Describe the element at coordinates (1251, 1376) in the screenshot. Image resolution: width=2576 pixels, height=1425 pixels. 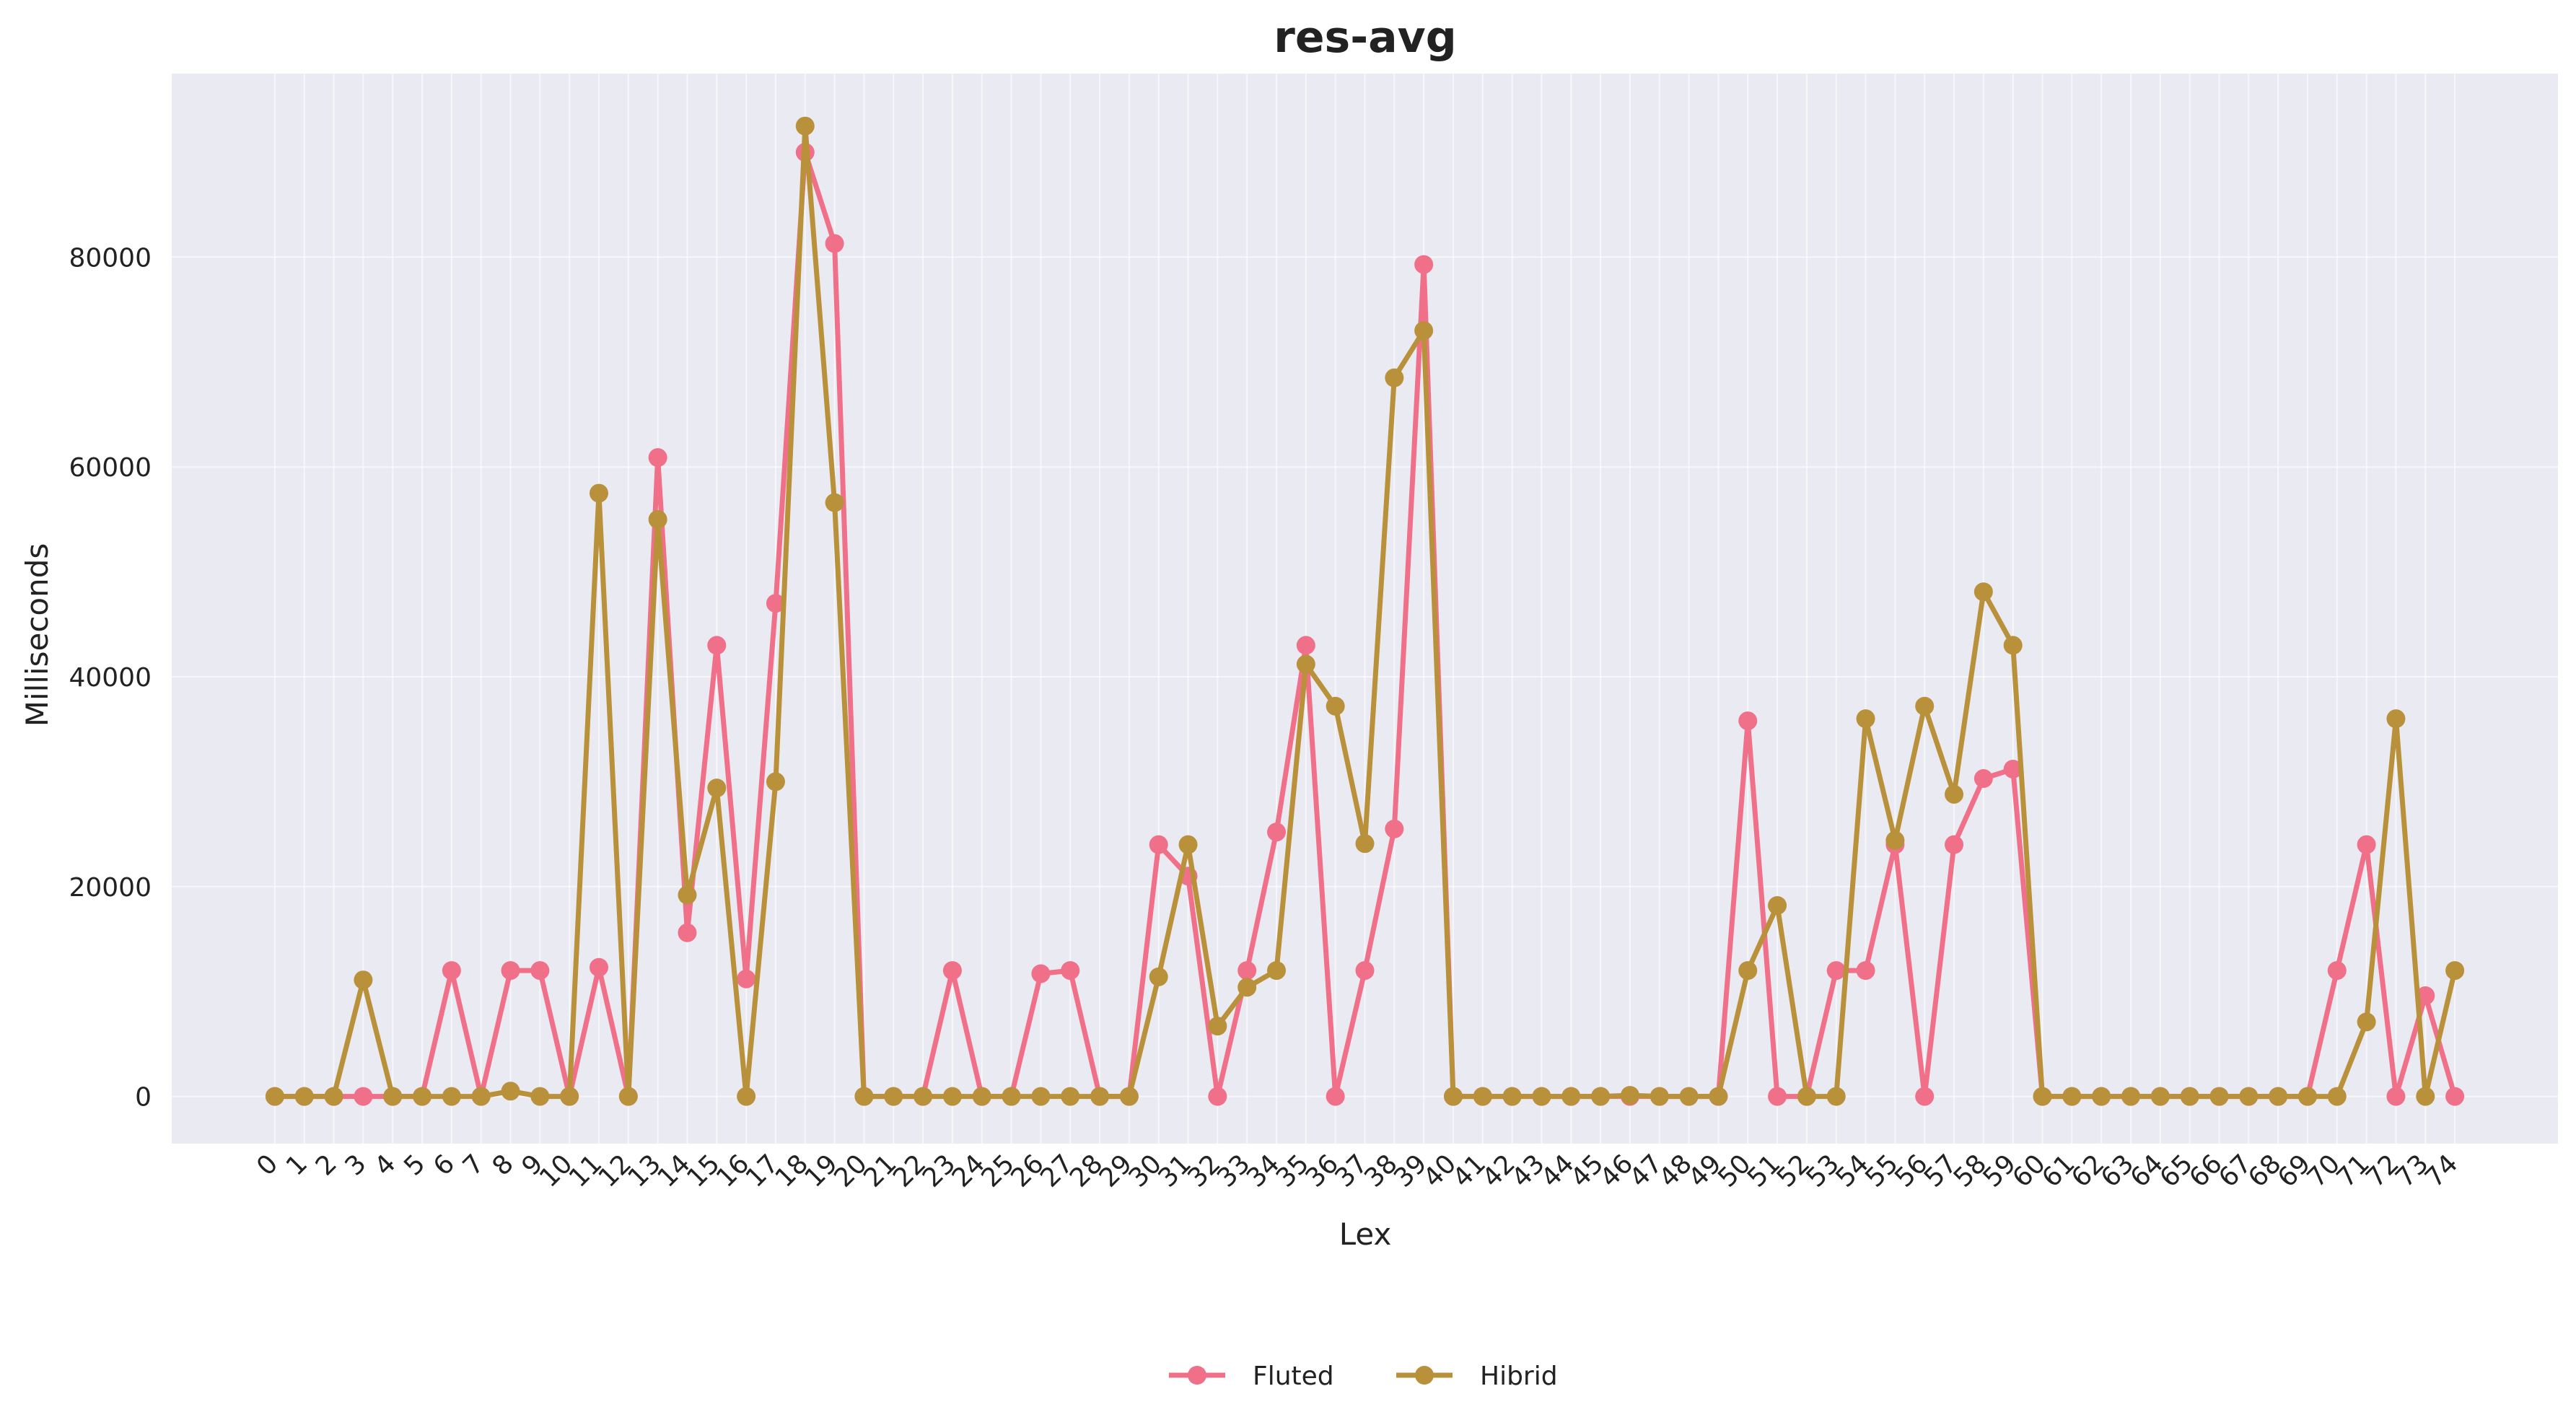
I see `legend-item-fluted: Fluted` at that location.